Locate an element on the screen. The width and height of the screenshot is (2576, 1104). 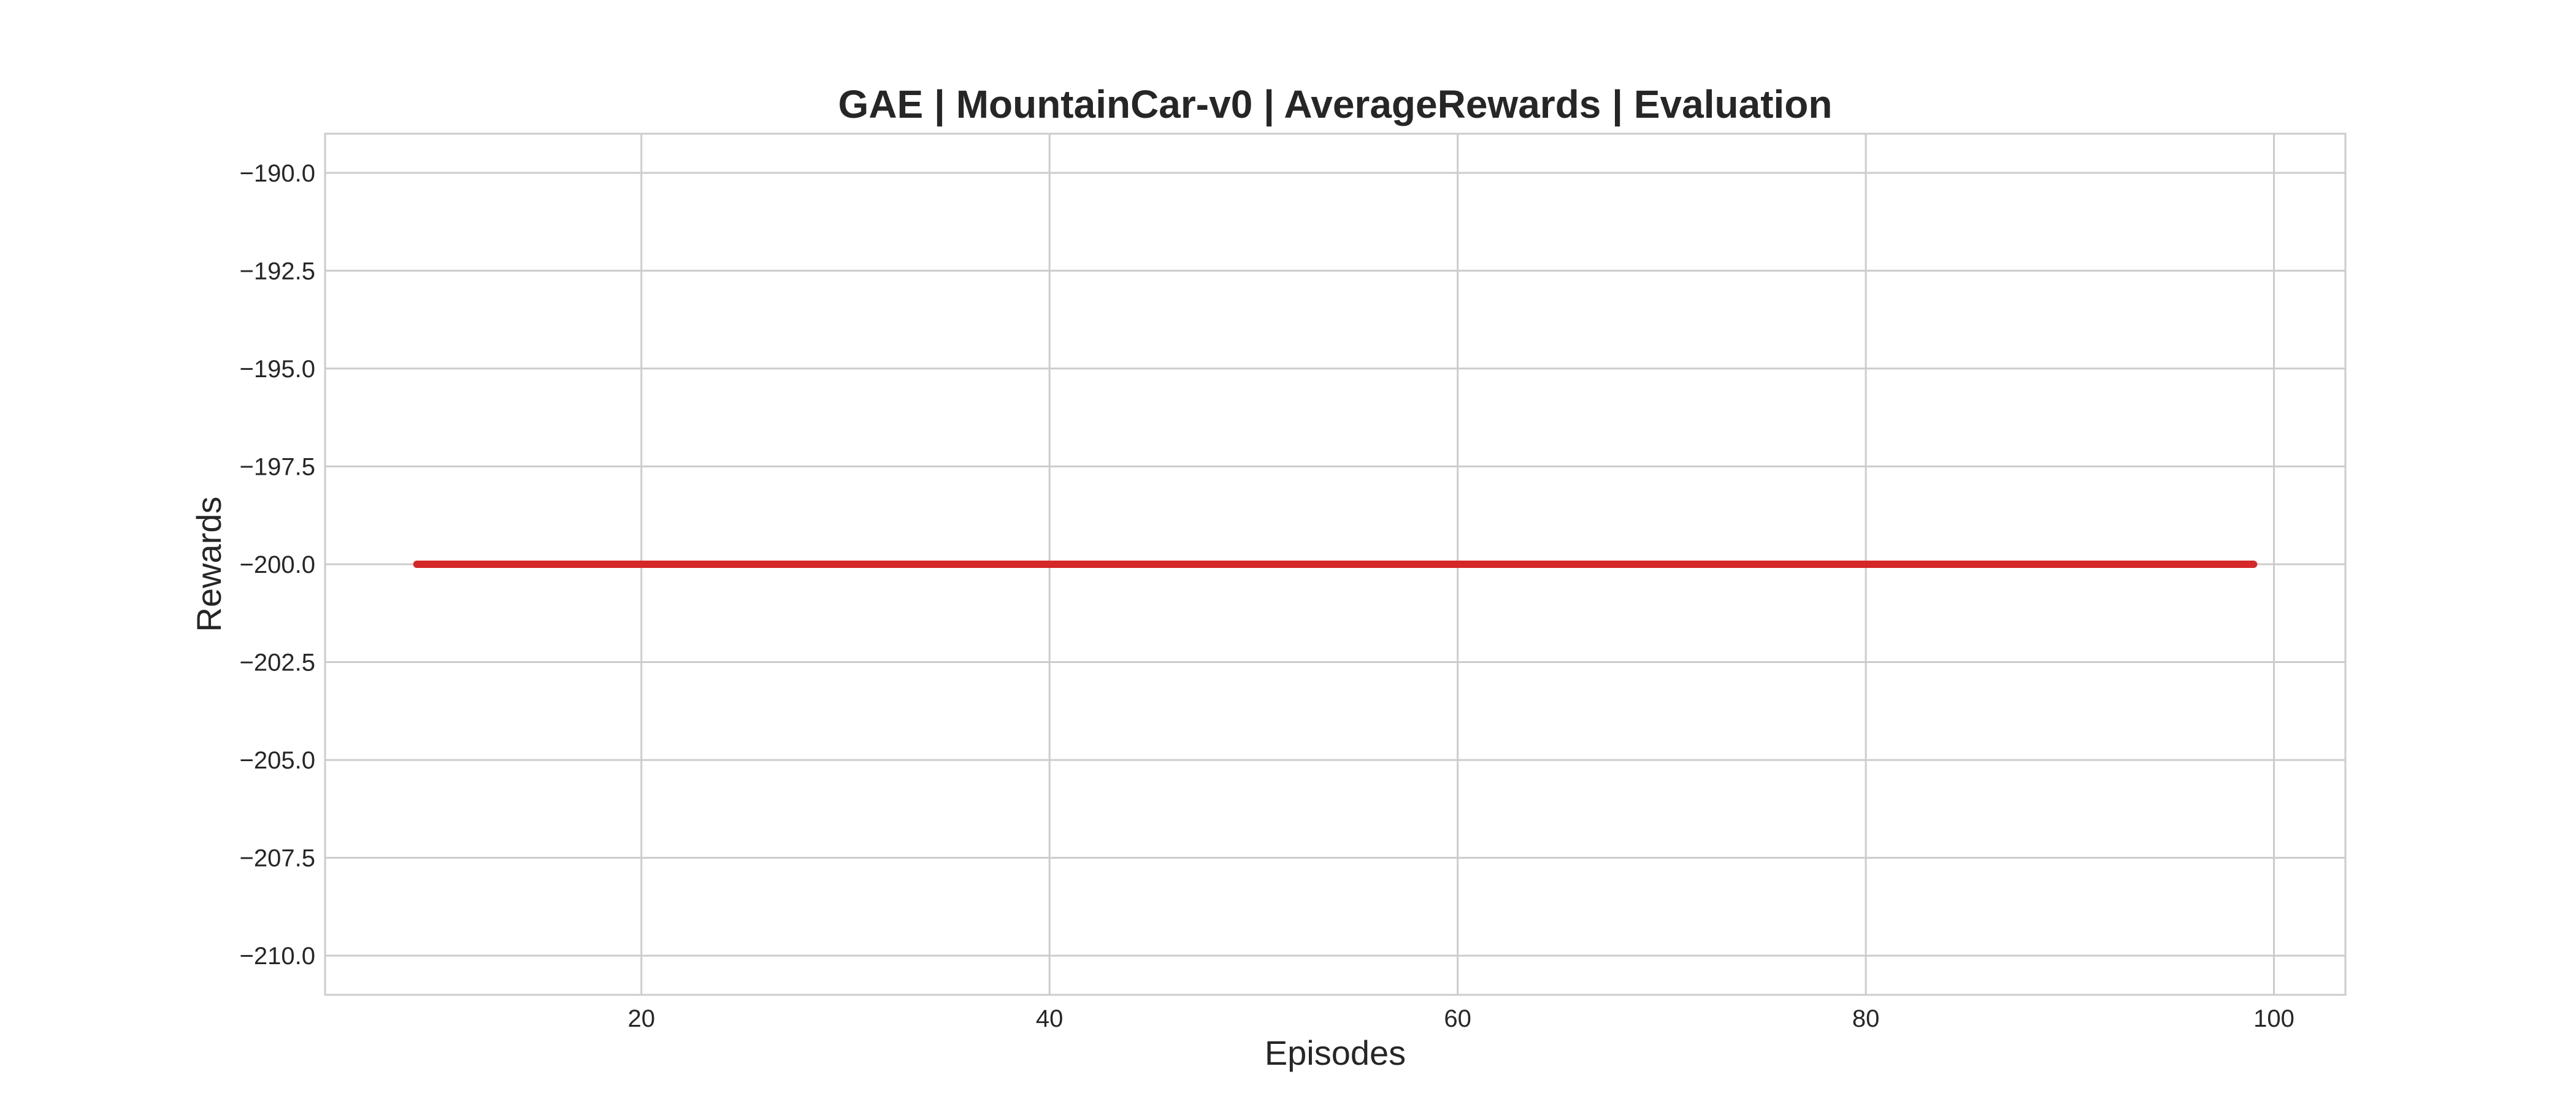
y-tick-label: −195.0 is located at coordinates (277, 369).